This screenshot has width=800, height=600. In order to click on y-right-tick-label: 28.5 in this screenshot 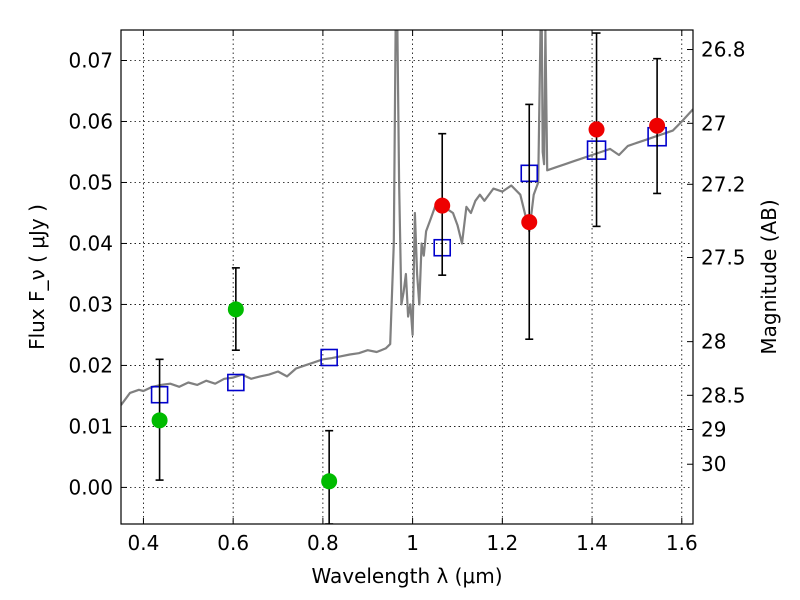, I will do `click(723, 395)`.